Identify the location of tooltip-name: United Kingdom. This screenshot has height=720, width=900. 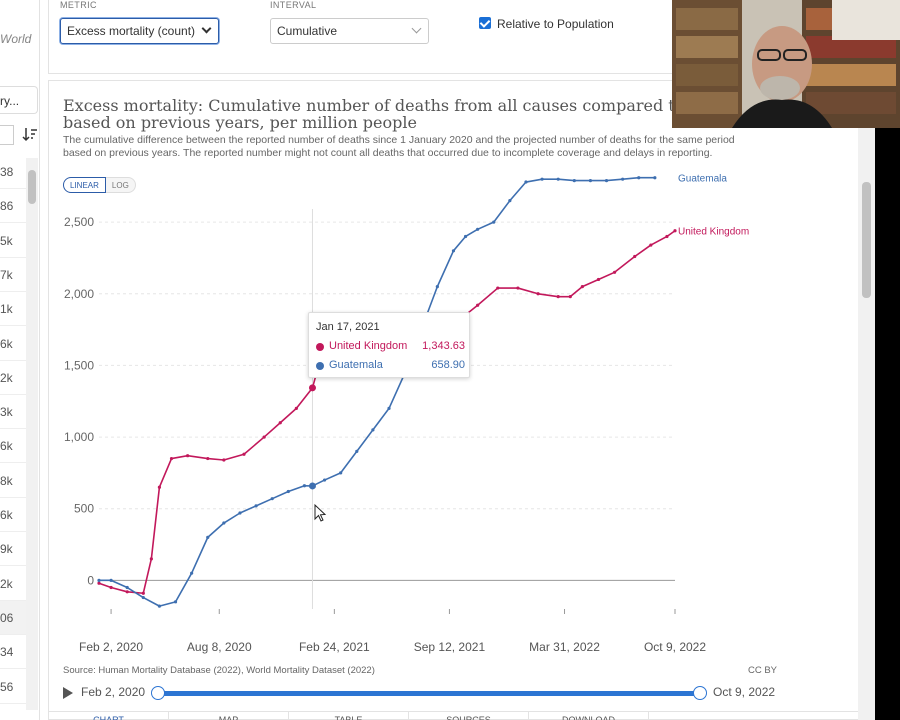
(368, 346).